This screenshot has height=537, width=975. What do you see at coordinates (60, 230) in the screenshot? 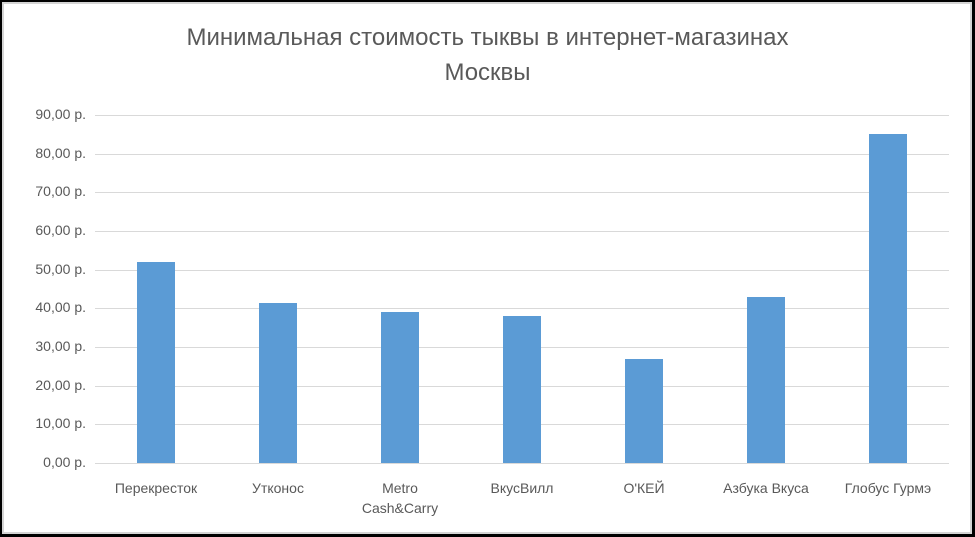
I see `y-tick-label: 60,00 р.` at bounding box center [60, 230].